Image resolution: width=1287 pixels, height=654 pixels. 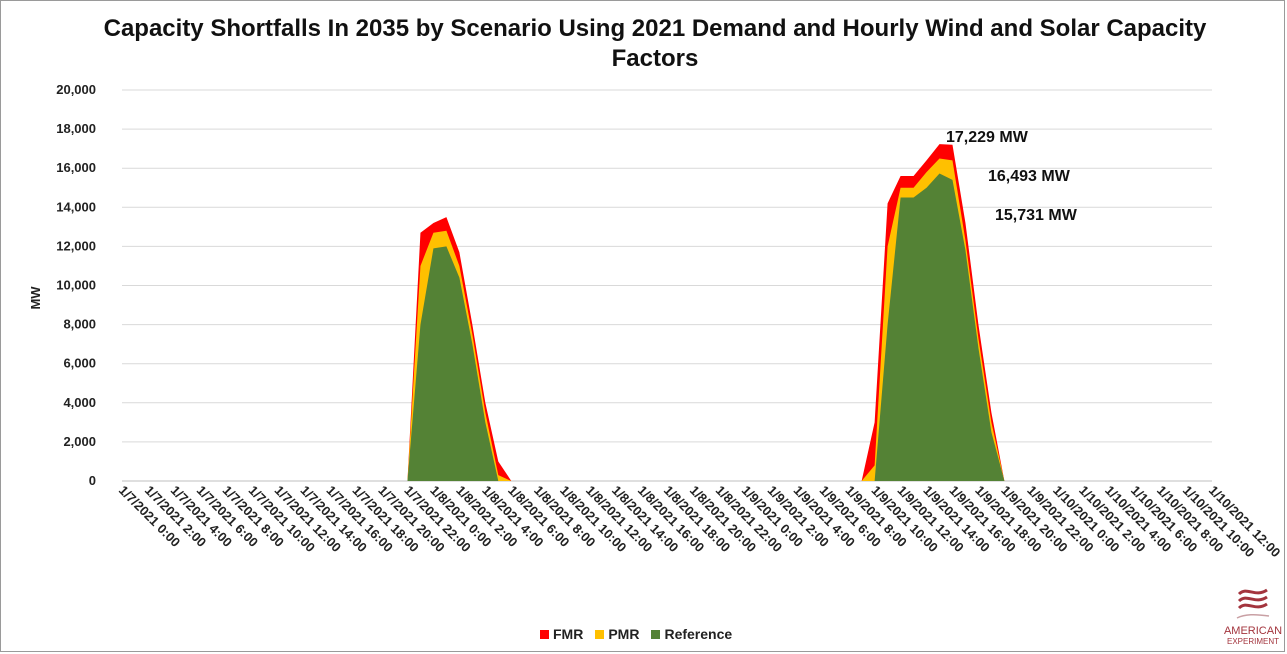 I want to click on american-experiment-logo: AMERICAN EXPERIMENT, so click(x=1253, y=616).